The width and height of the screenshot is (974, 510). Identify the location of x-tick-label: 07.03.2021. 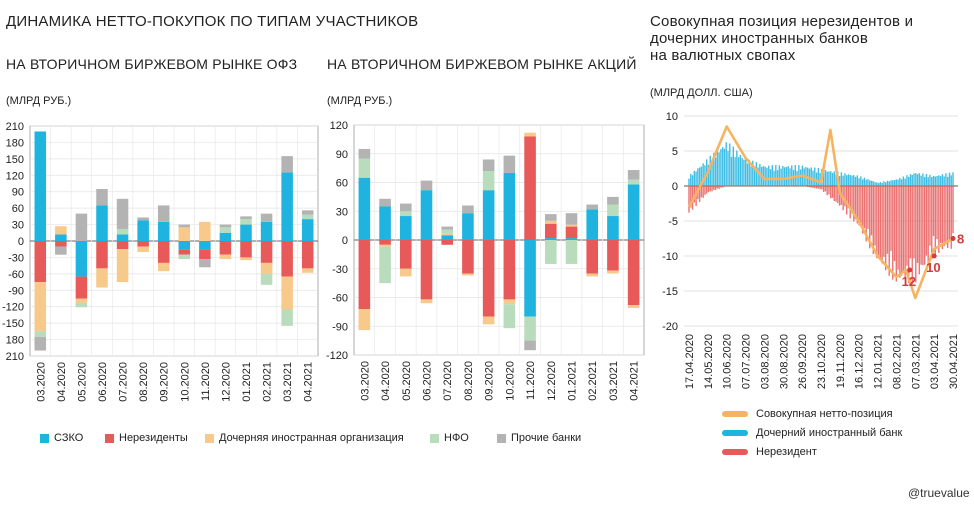
(916, 361).